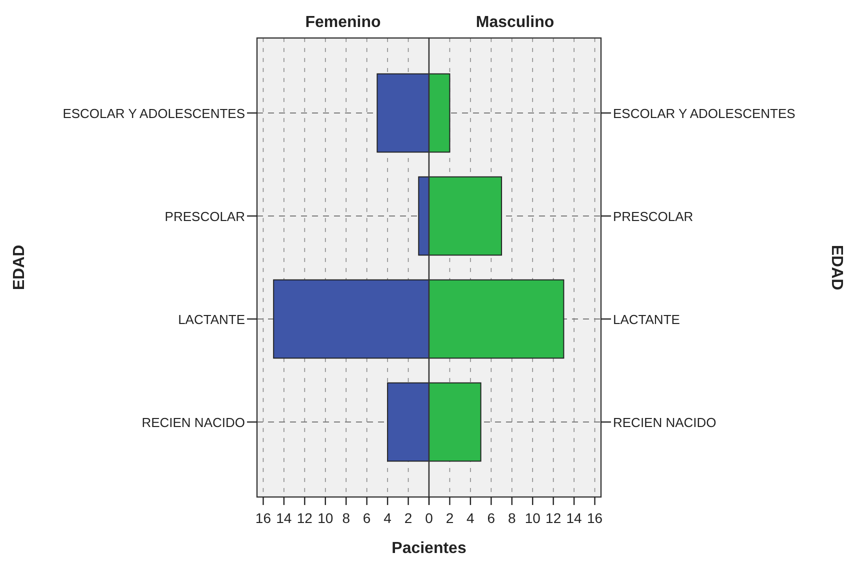  Describe the element at coordinates (429, 548) in the screenshot. I see `x-axis-title: Pacientes` at that location.